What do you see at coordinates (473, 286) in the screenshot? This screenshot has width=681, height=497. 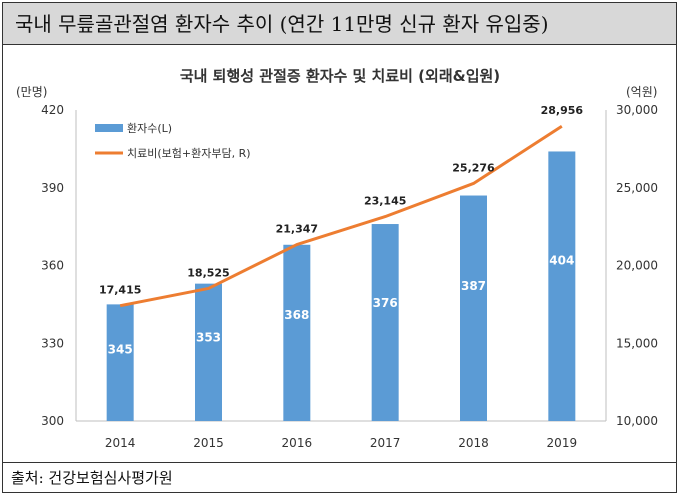 I see `bar-value-label: 387` at bounding box center [473, 286].